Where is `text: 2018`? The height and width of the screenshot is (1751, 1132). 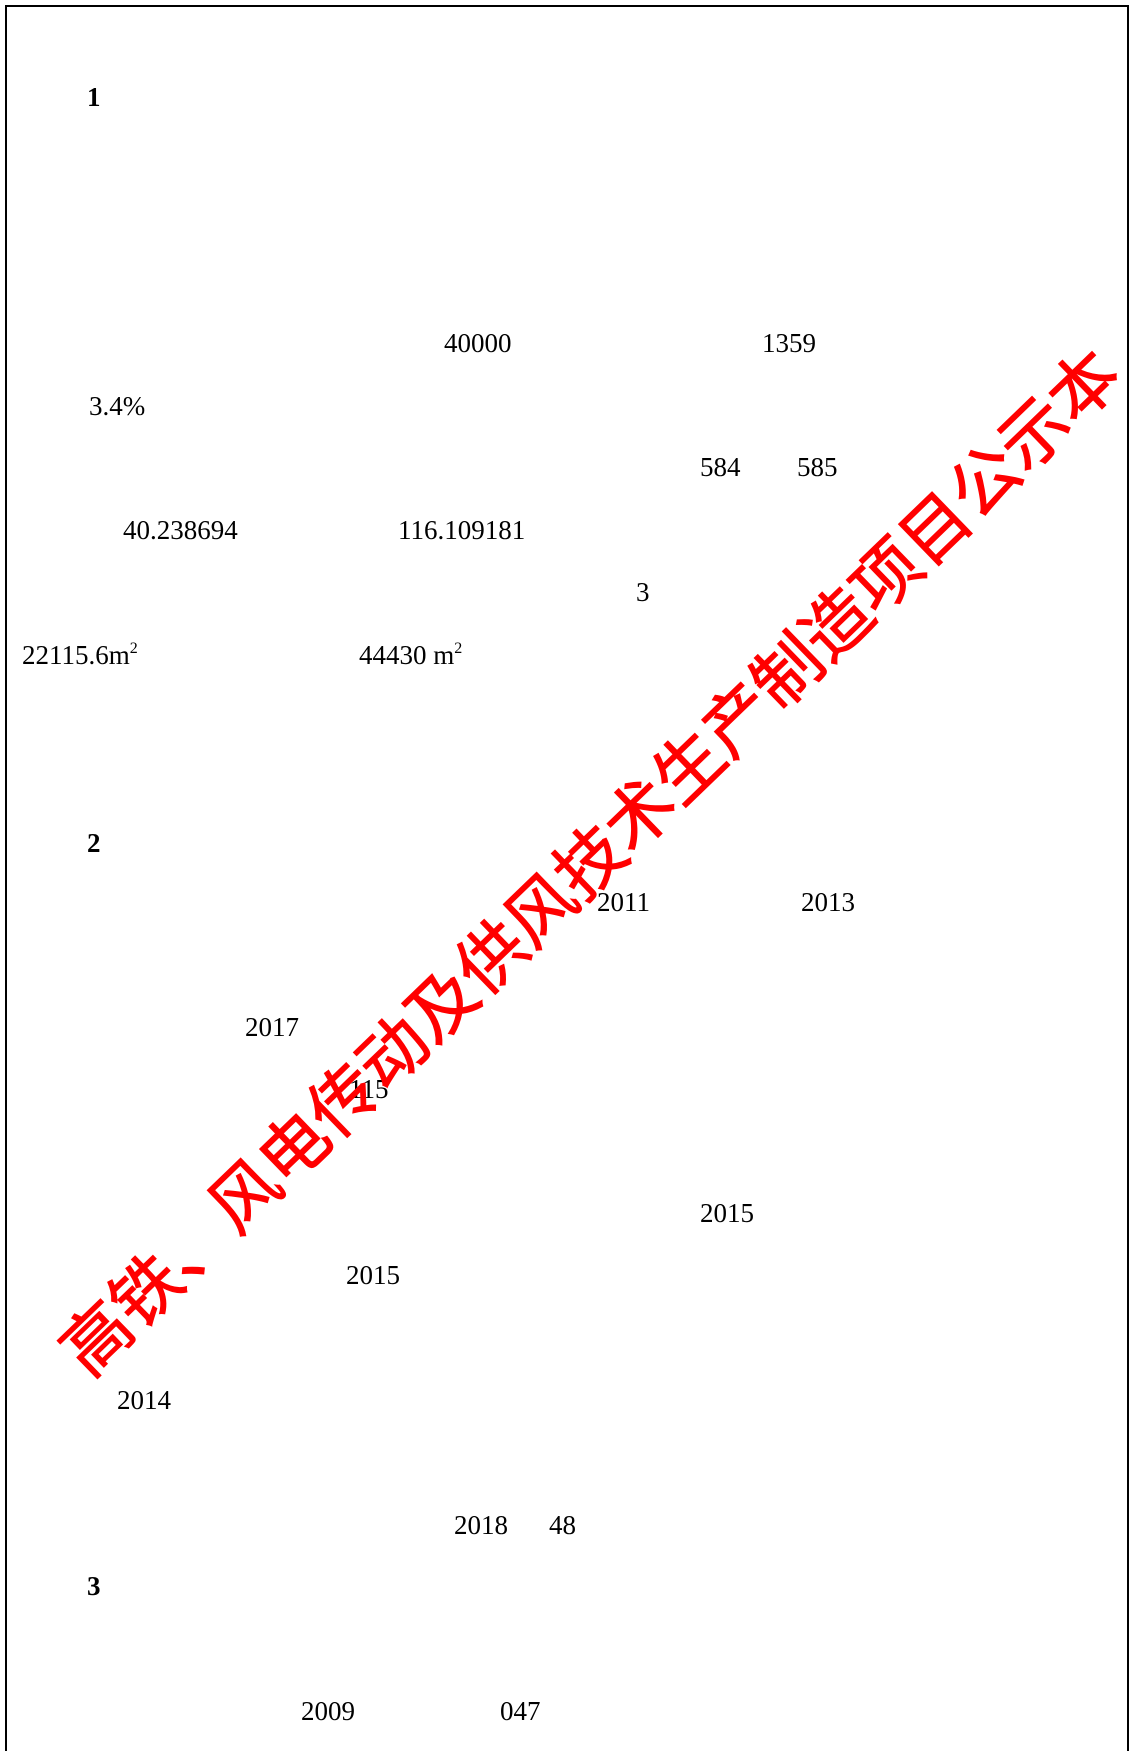 text: 2018 is located at coordinates (481, 1525).